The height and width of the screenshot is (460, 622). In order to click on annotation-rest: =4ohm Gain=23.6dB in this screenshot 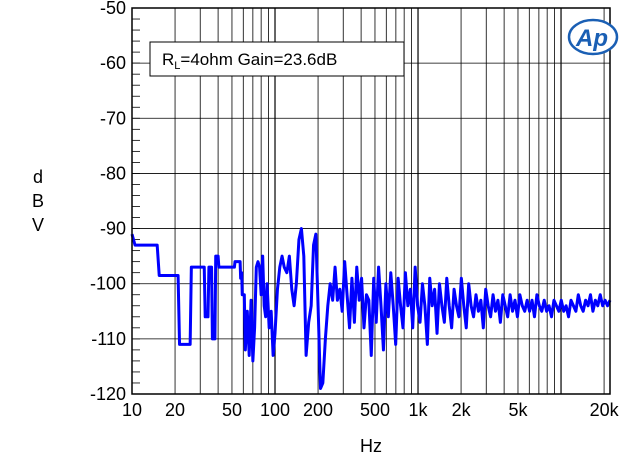, I will do `click(258, 59)`.